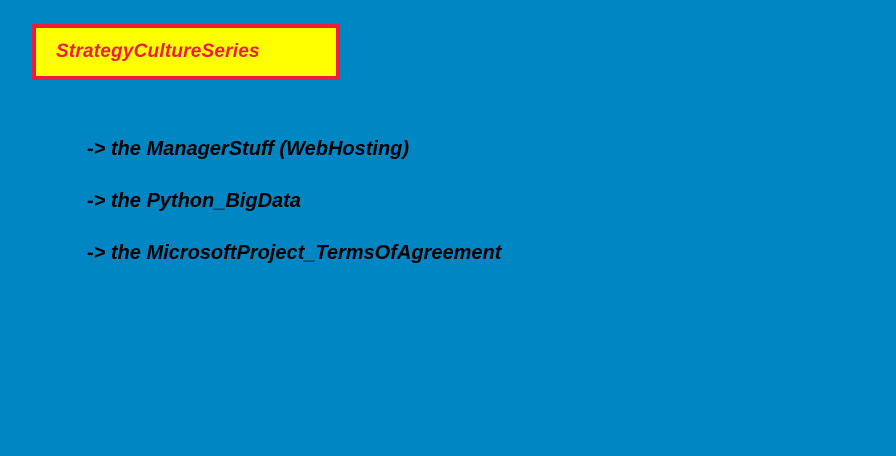 Image resolution: width=896 pixels, height=456 pixels. Describe the element at coordinates (248, 149) in the screenshot. I see `link-managerstuff-webhosting: -> the ManagerStuff (WebHosting)` at that location.